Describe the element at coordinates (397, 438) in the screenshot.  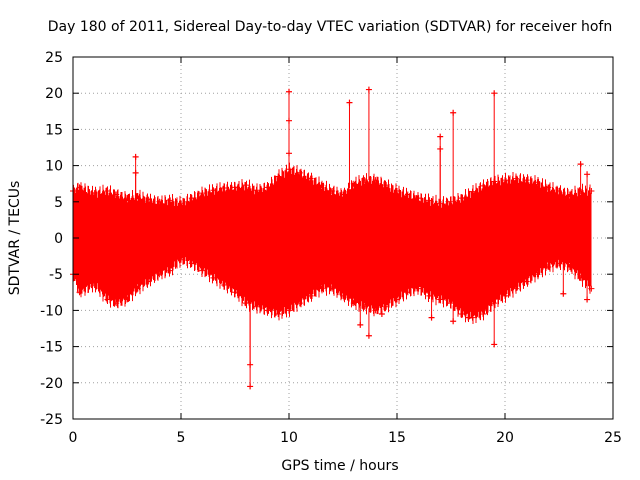
I see `x-tick-label: 15` at that location.